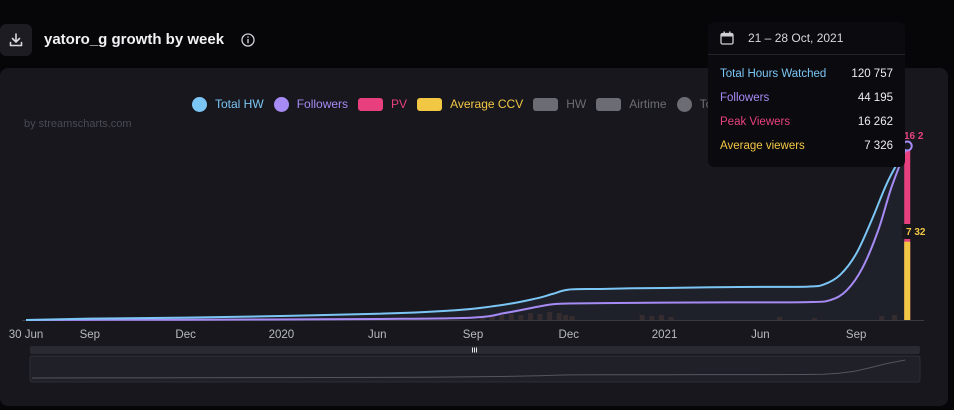 Image resolution: width=954 pixels, height=410 pixels. I want to click on navigator-series-line, so click(468, 369).